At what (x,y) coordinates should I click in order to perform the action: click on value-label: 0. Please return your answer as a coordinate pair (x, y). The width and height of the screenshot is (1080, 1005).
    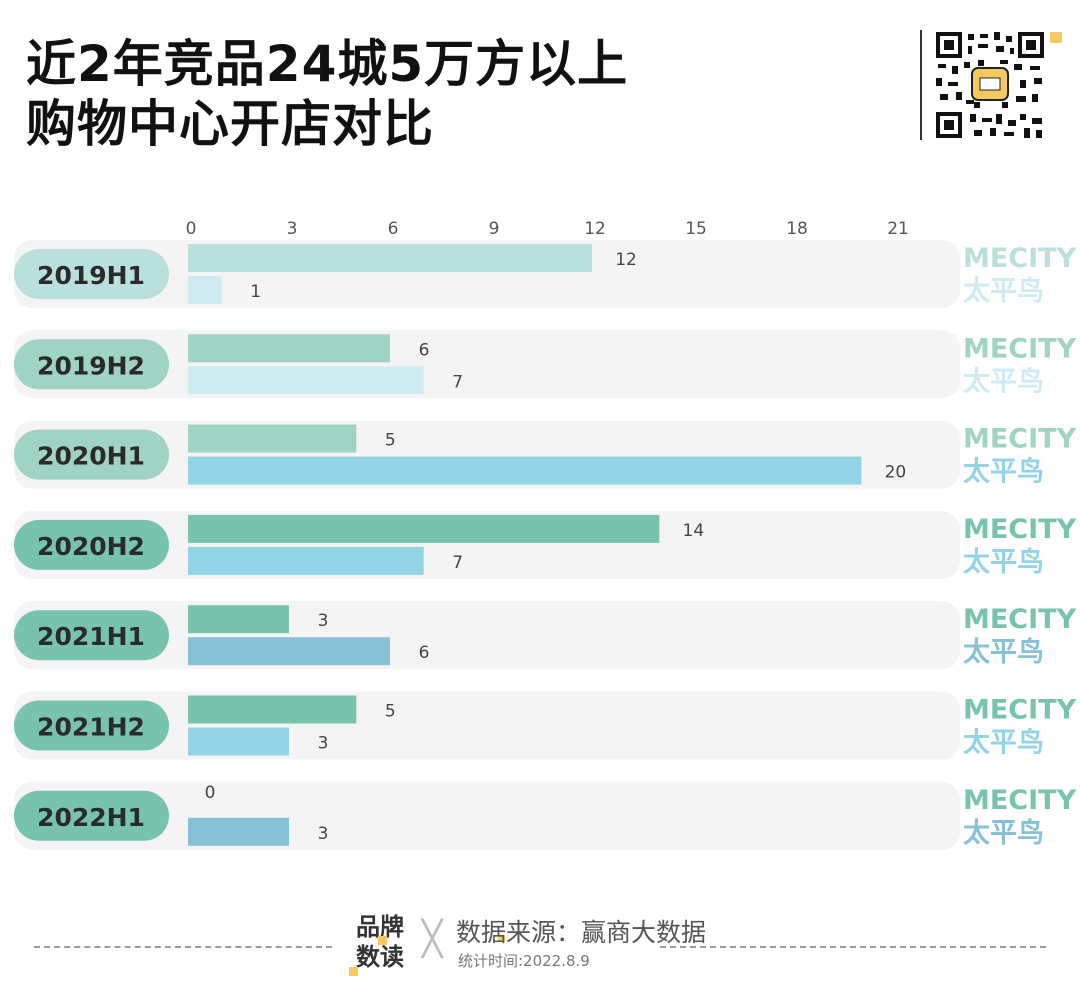
    Looking at the image, I should click on (210, 793).